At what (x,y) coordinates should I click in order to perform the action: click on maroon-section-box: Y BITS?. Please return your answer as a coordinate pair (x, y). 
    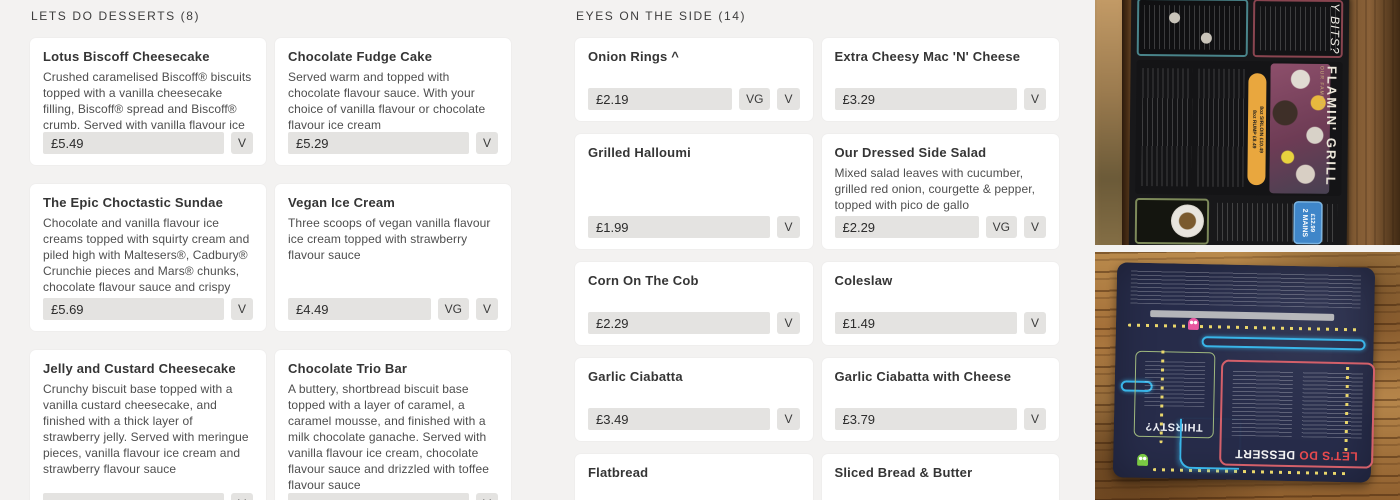
    Looking at the image, I should click on (1298, 29).